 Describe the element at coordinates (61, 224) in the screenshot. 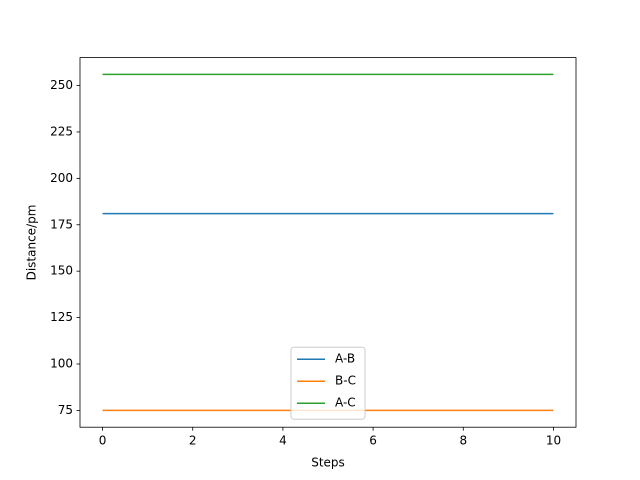

I see `y-tick-label: 175` at that location.